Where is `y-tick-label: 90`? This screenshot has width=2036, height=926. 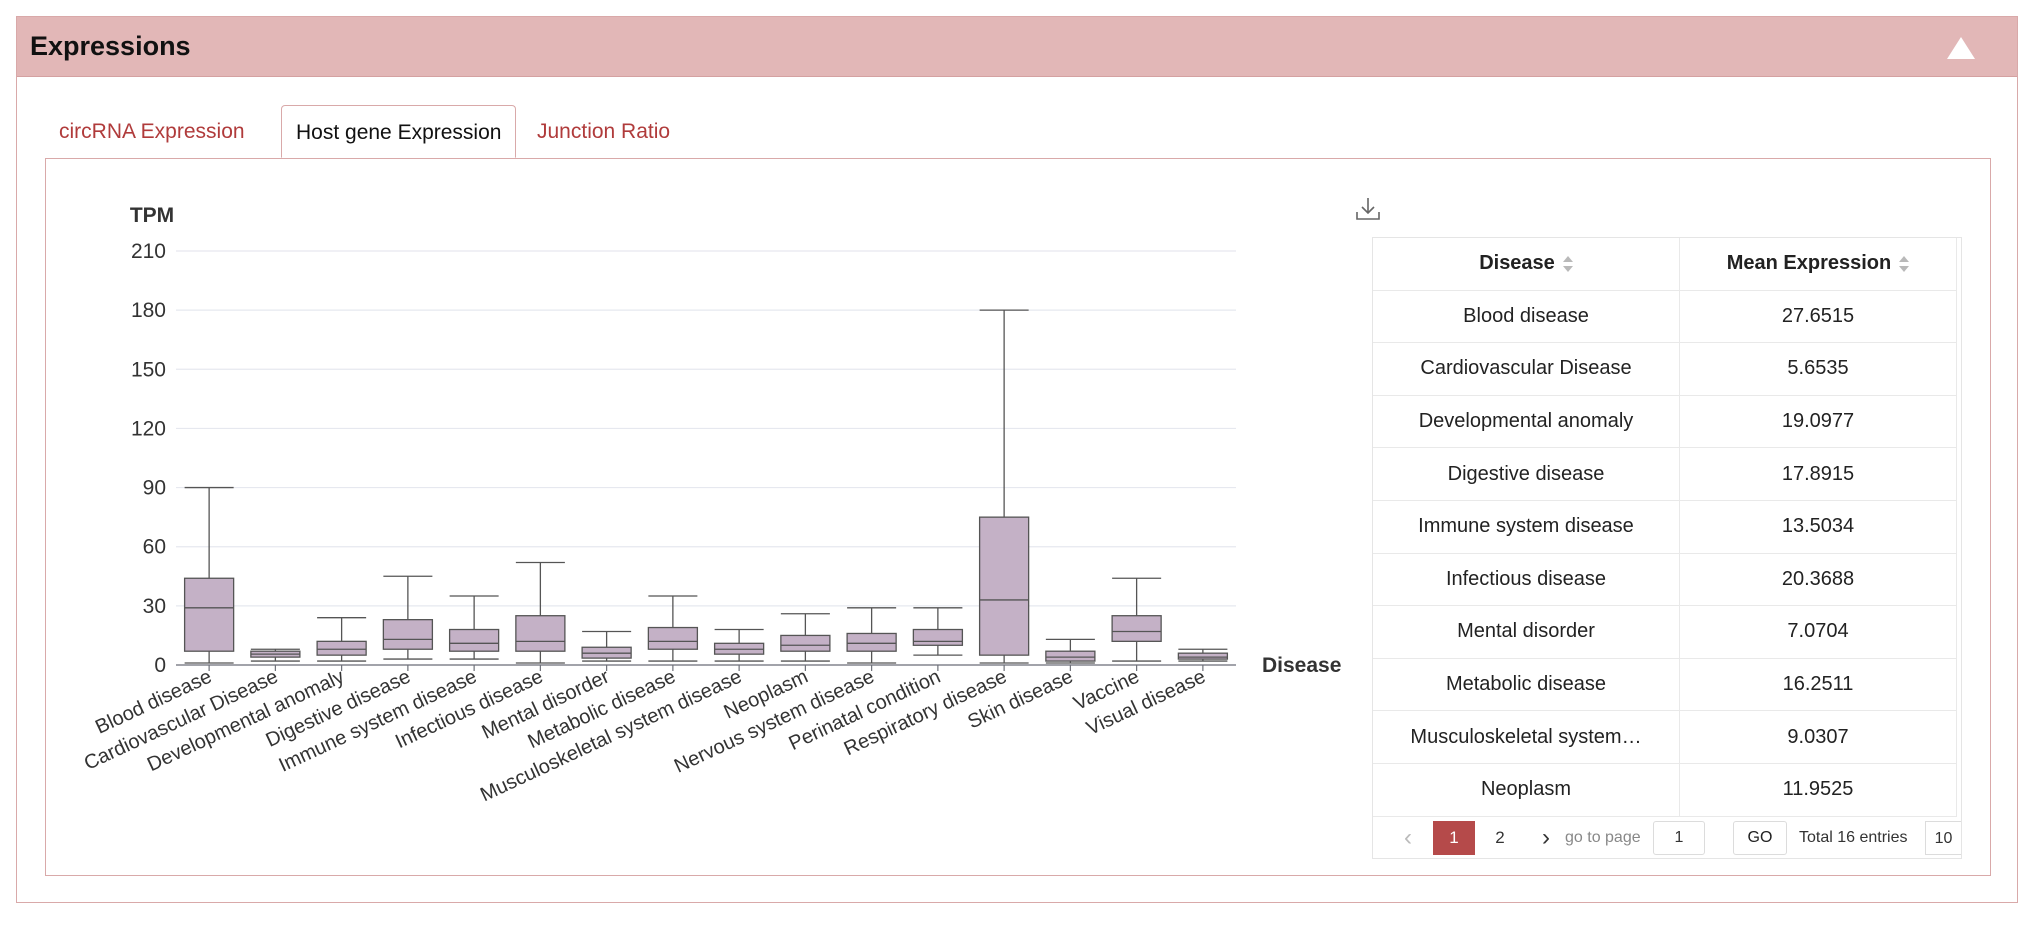
y-tick-label: 90 is located at coordinates (154, 488).